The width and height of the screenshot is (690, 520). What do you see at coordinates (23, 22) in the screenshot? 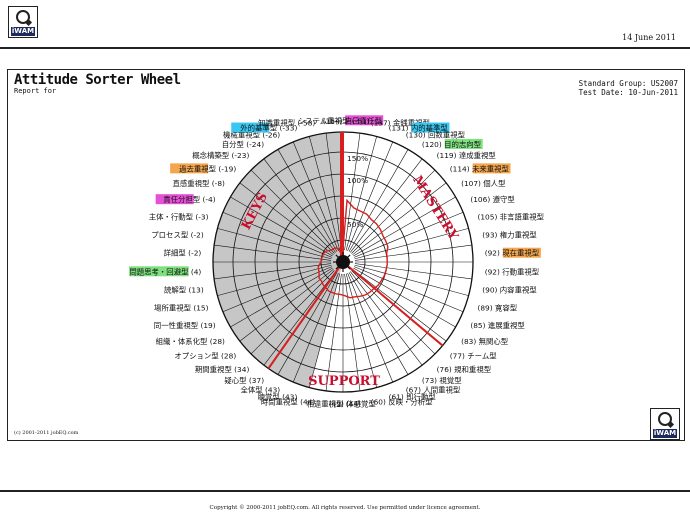
I see `iwam-logo: iWAM` at bounding box center [23, 22].